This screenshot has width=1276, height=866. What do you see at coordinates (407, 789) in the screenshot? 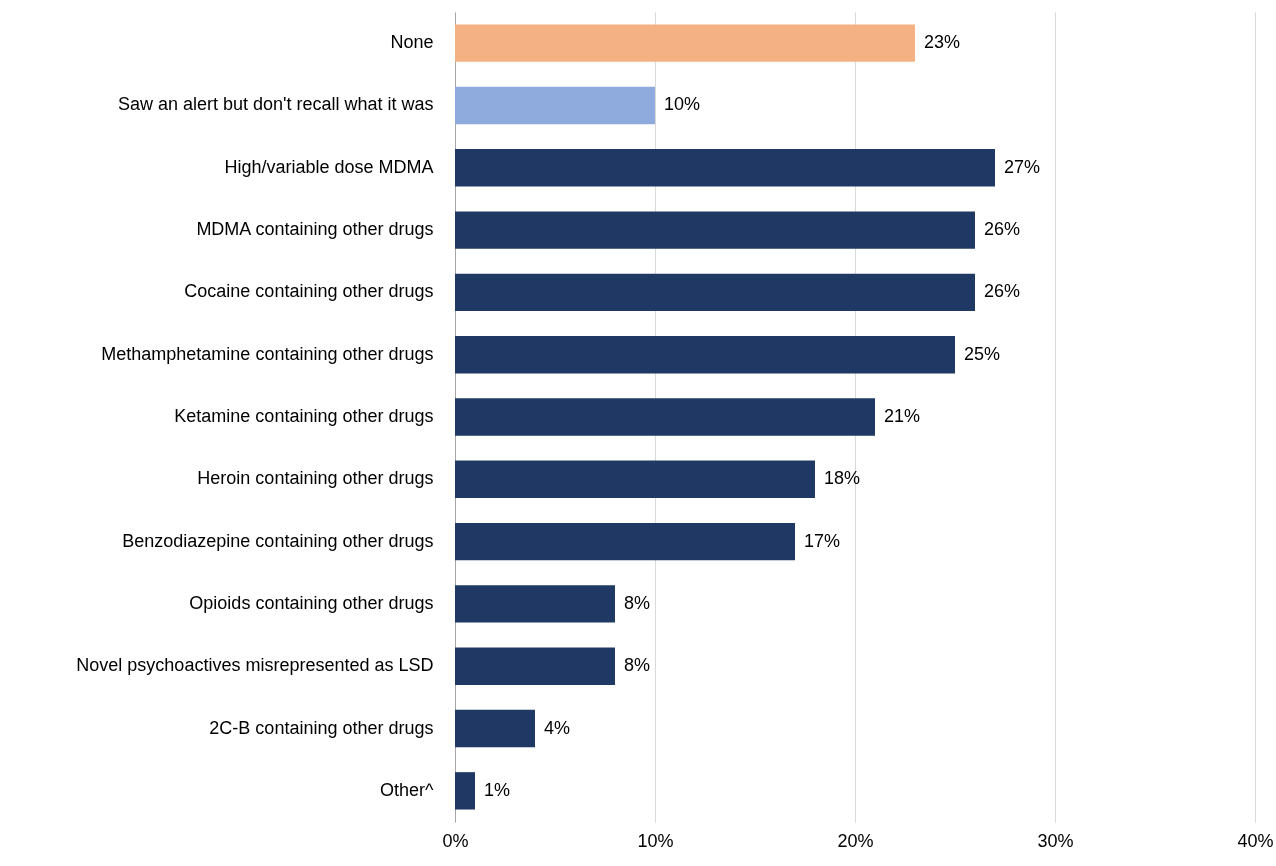
I see `y-tick-label: Other^` at bounding box center [407, 789].